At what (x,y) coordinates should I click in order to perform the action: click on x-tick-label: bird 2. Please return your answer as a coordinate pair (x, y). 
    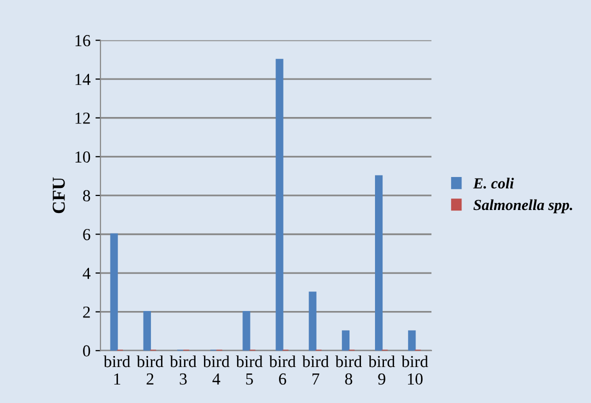
    Looking at the image, I should click on (150, 369).